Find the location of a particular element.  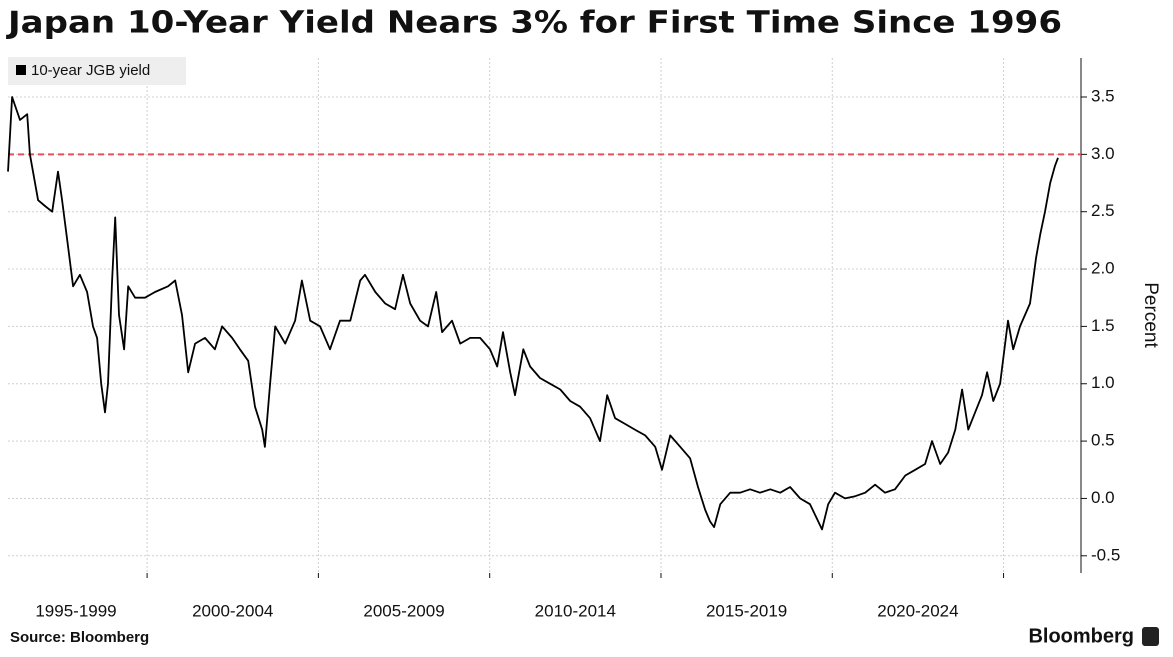

legend-box is located at coordinates (97, 71).